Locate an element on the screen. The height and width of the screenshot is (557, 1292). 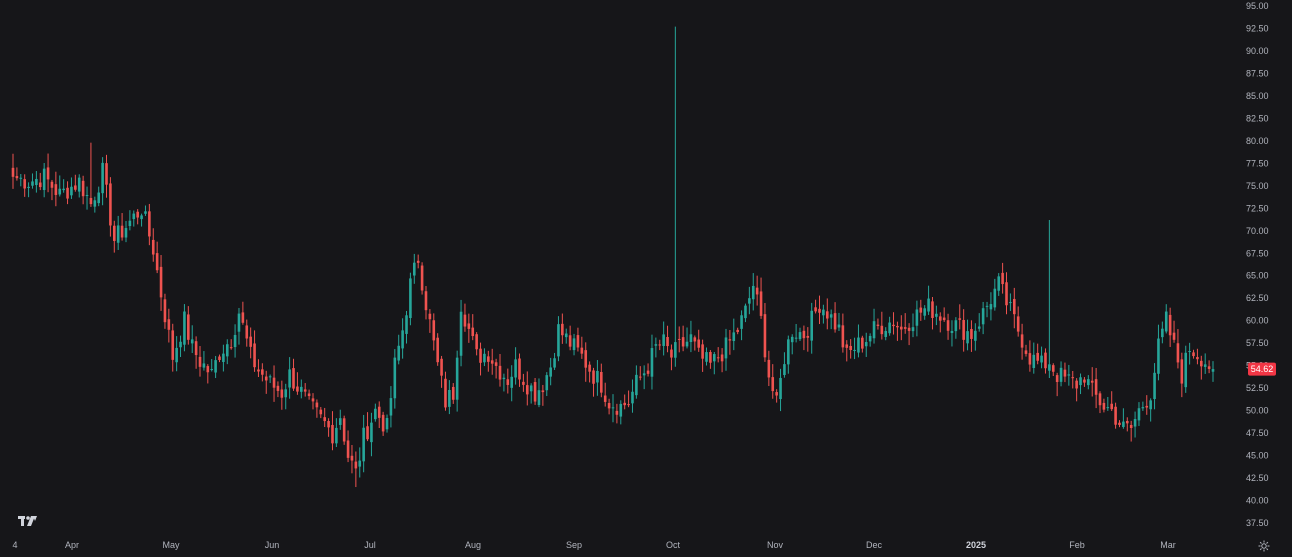
time-tick-label: Aug is located at coordinates (473, 545).